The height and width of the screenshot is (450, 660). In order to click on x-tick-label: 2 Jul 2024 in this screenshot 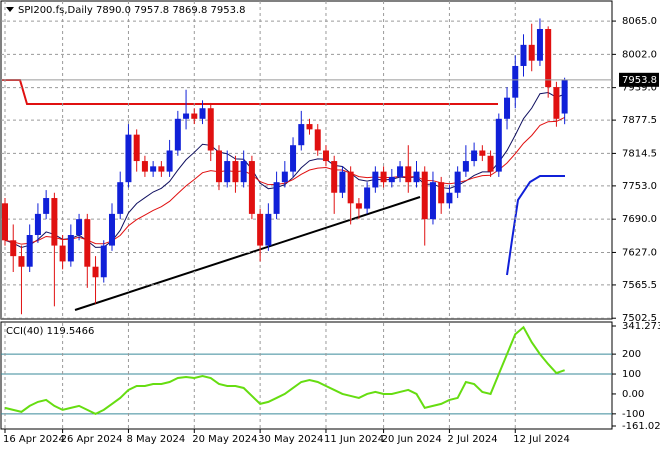, I will do `click(472, 439)`.